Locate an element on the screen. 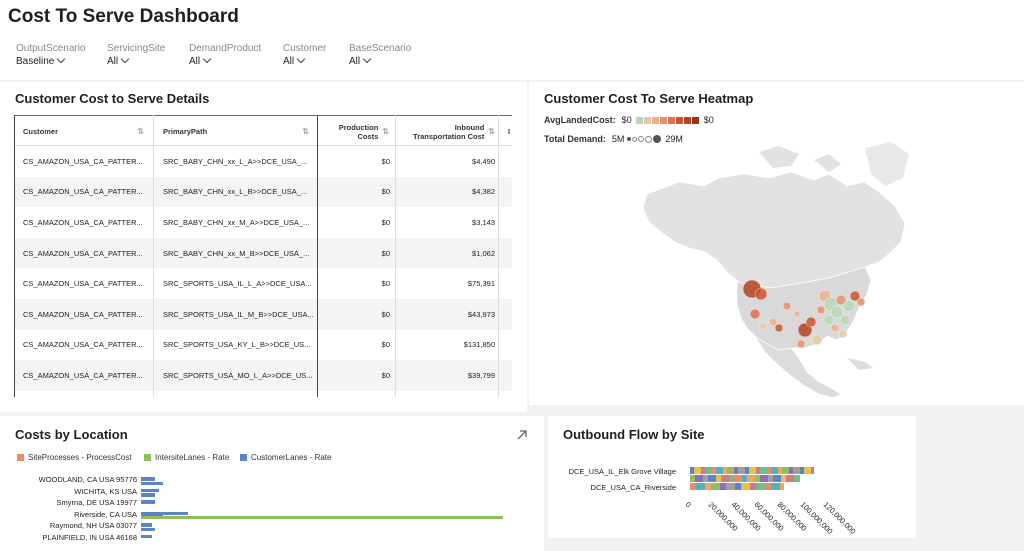 The image size is (1024, 551). column-header-inbound-cost: Inbound Transportation Cost ⇅ is located at coordinates (445, 131).